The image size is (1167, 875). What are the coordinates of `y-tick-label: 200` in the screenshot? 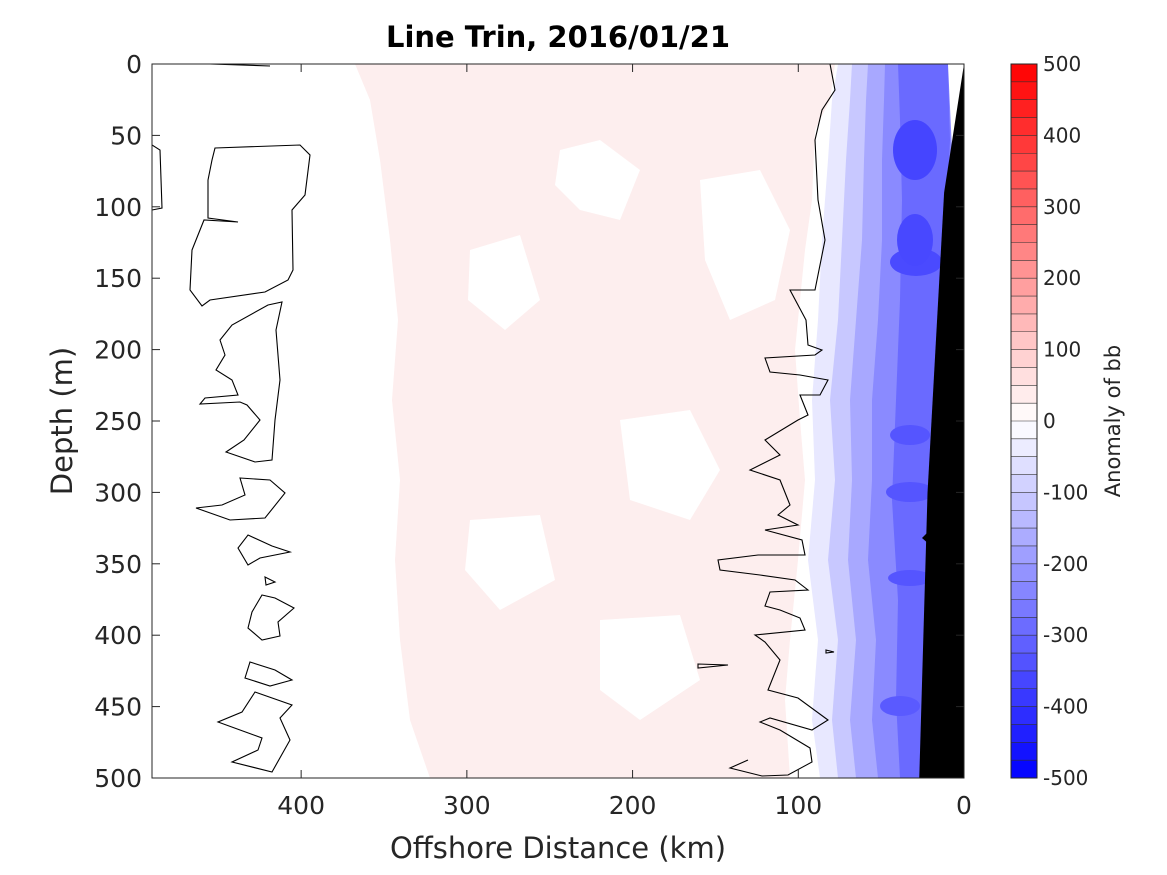 It's located at (118, 350).